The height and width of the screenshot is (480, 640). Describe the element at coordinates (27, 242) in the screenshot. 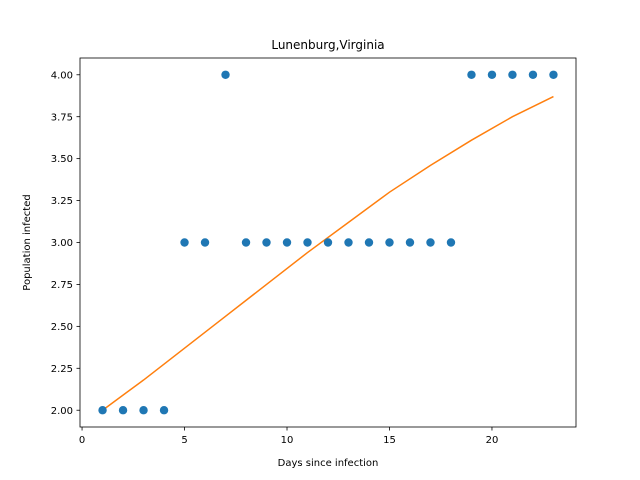

I see `y-axis-label: Population infected` at that location.